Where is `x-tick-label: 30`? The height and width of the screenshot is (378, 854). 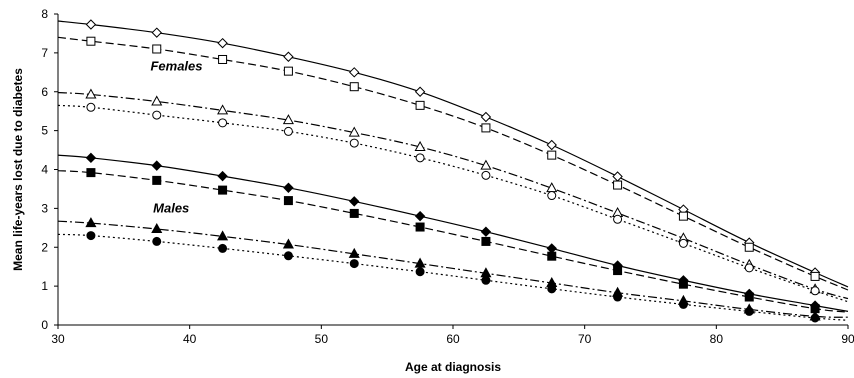 x-tick-label: 30 is located at coordinates (58, 339).